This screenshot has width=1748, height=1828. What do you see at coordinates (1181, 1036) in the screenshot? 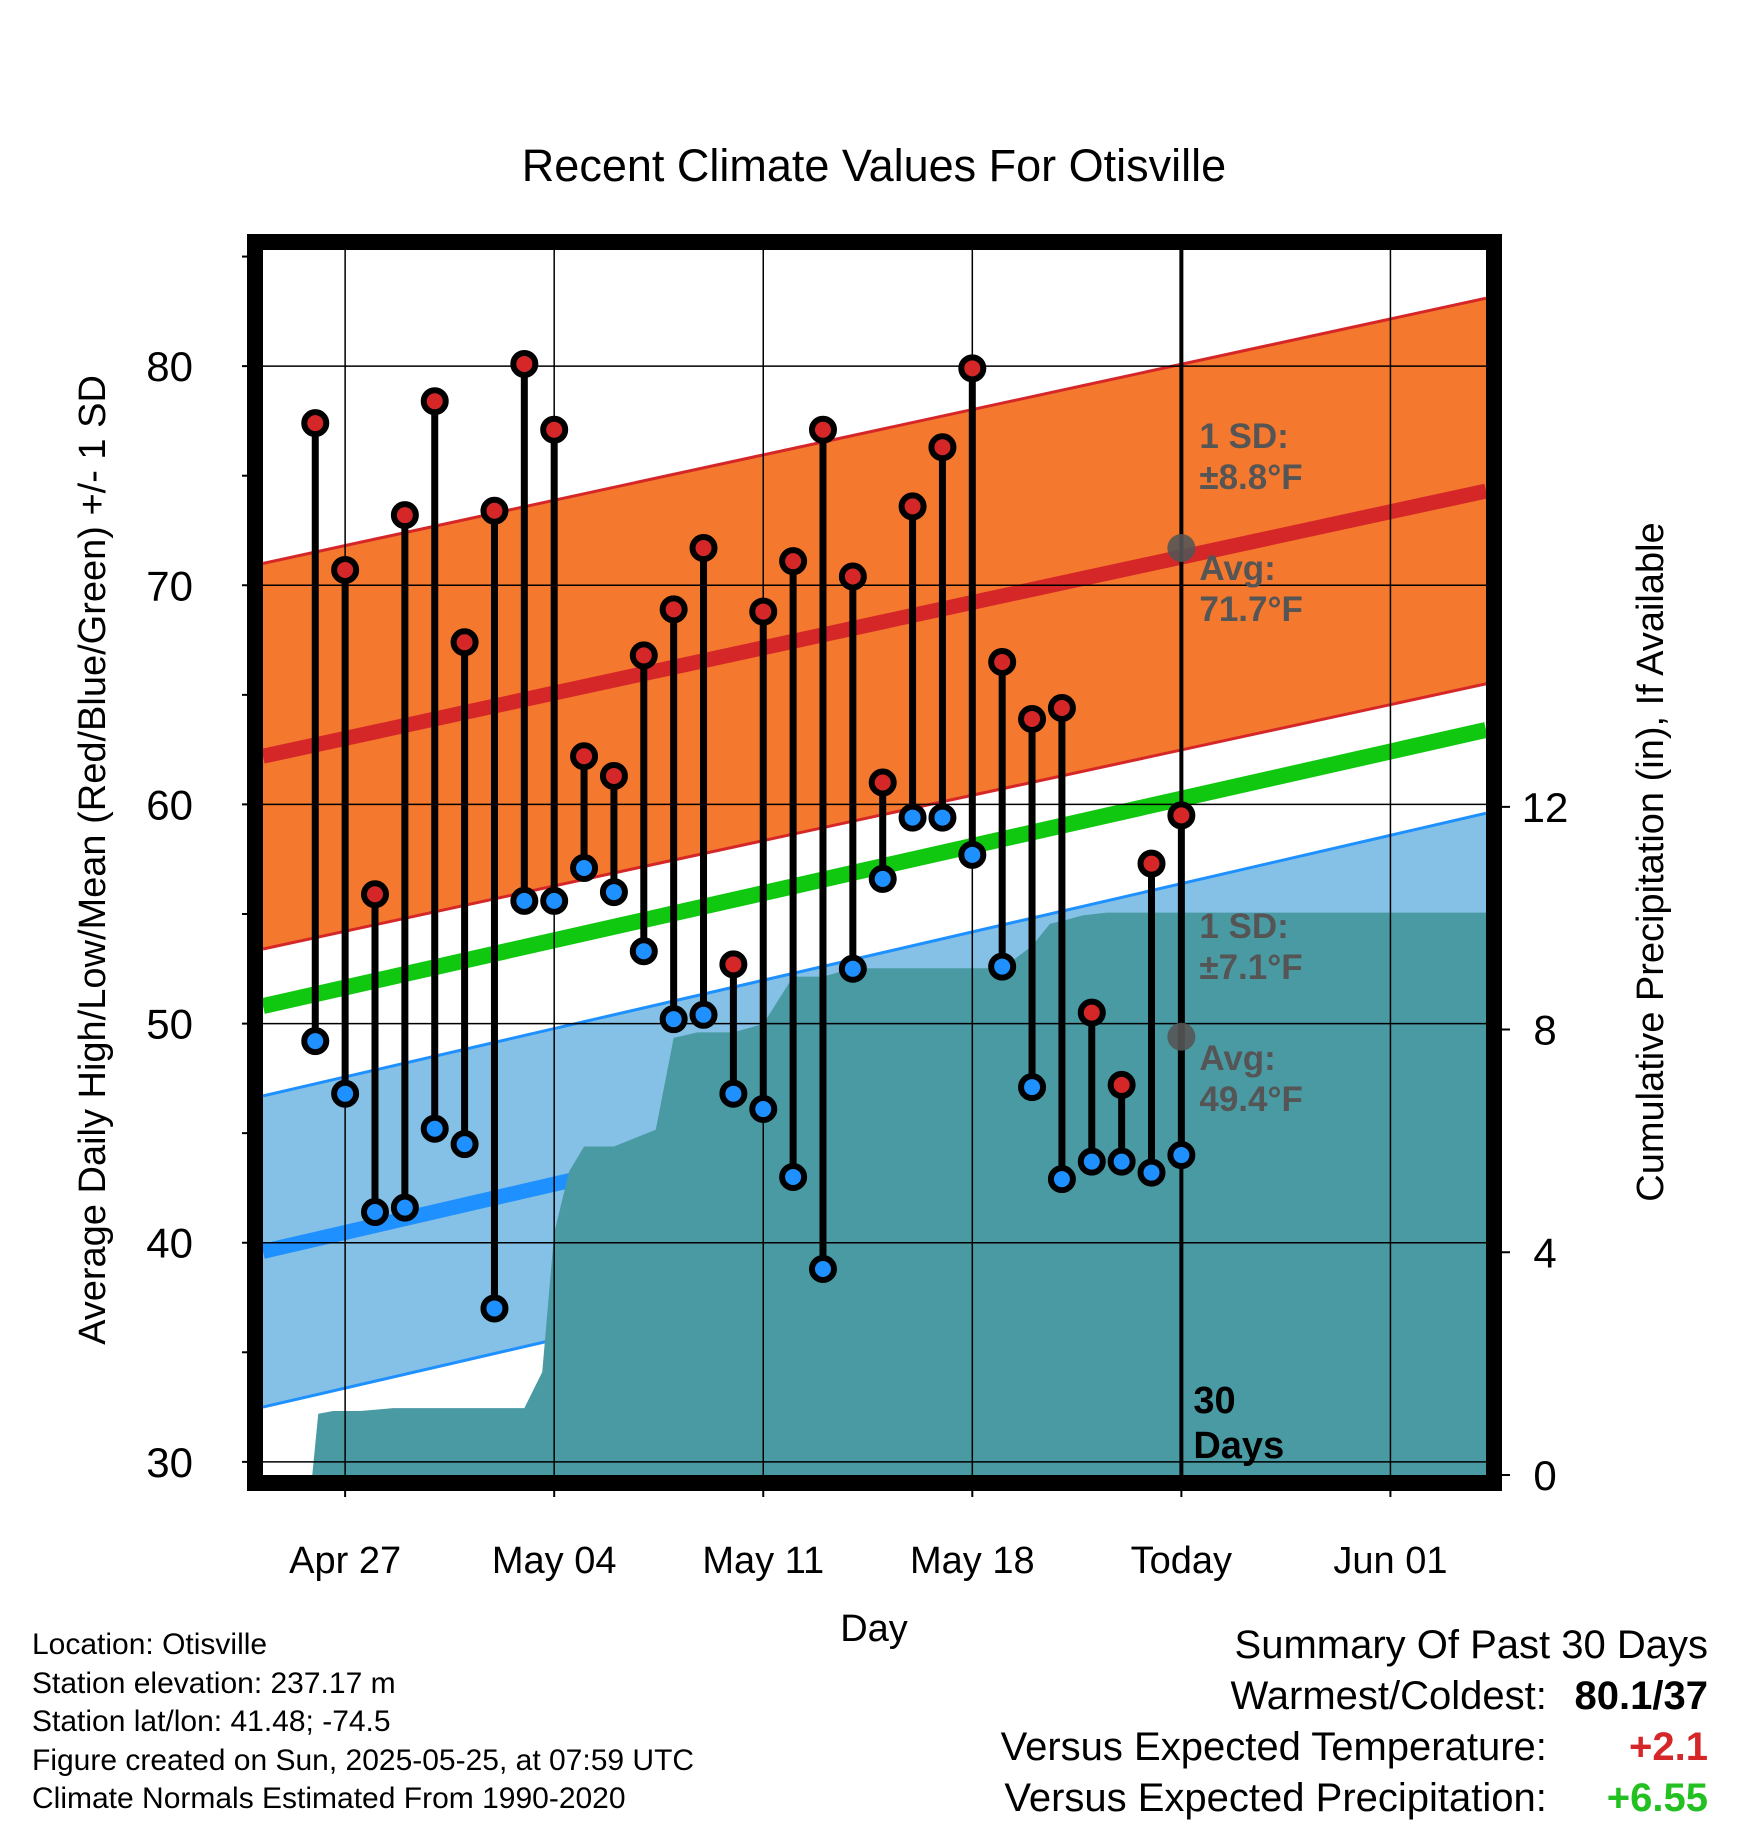
I see `today-low-avg-marker` at bounding box center [1181, 1036].